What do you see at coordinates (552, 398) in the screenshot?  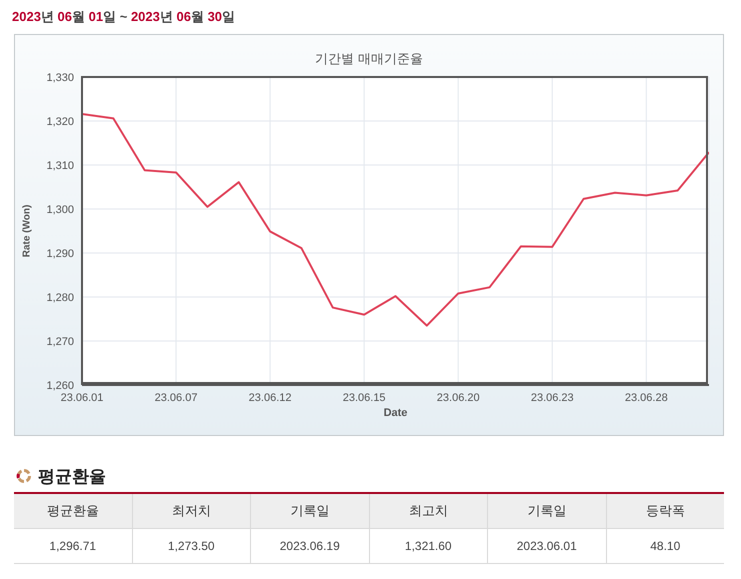 I see `x-tick-label: 23.06.23` at bounding box center [552, 398].